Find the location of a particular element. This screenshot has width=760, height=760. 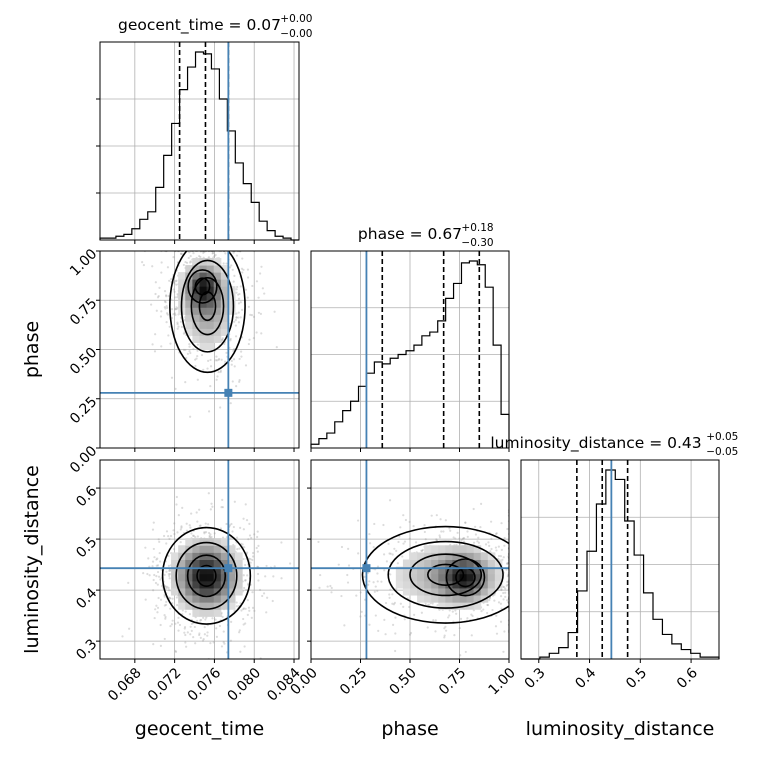

x-tick-label-phase: 0.75 is located at coordinates (452, 681).